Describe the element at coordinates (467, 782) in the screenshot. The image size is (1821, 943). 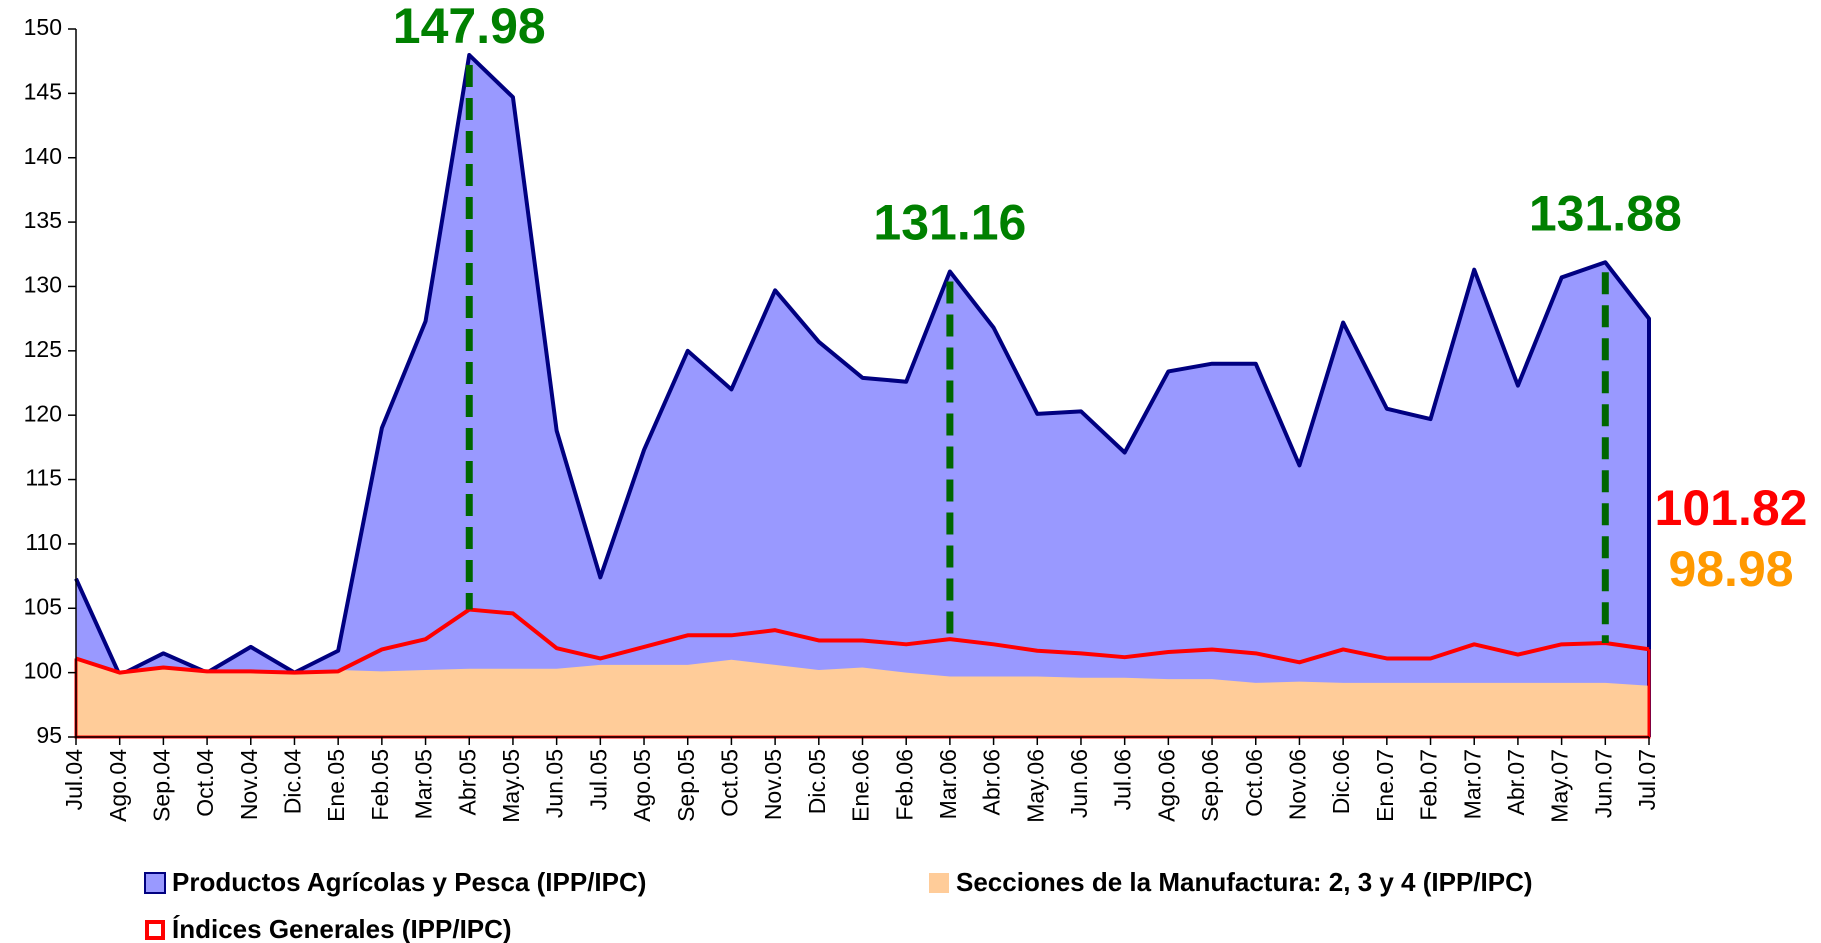
I see `x-tick-label: Abr.05` at that location.